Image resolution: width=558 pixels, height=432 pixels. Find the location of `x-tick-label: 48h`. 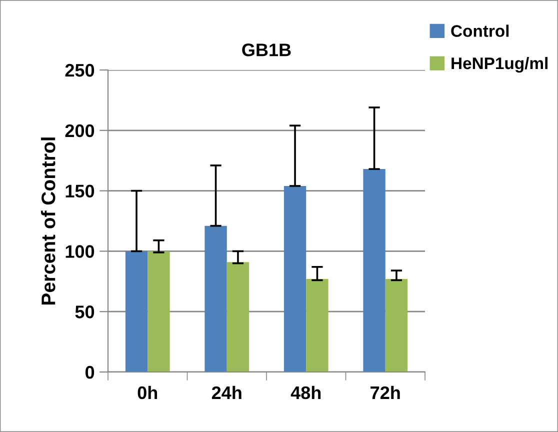

x-tick-label: 48h is located at coordinates (305, 393).